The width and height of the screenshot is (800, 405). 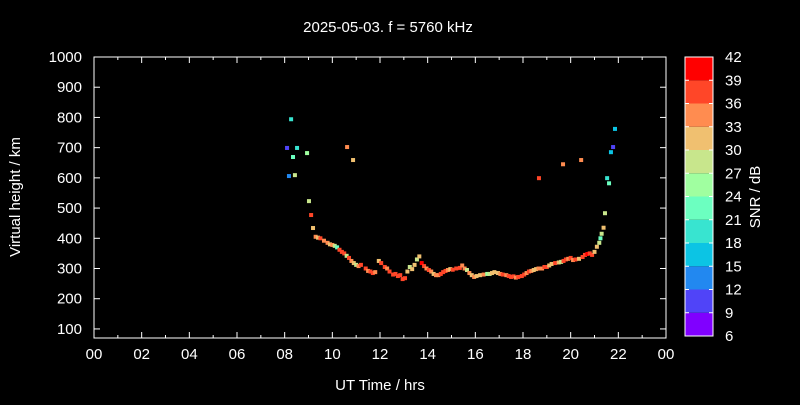 What do you see at coordinates (237, 354) in the screenshot?
I see `x-tick-label: 06` at bounding box center [237, 354].